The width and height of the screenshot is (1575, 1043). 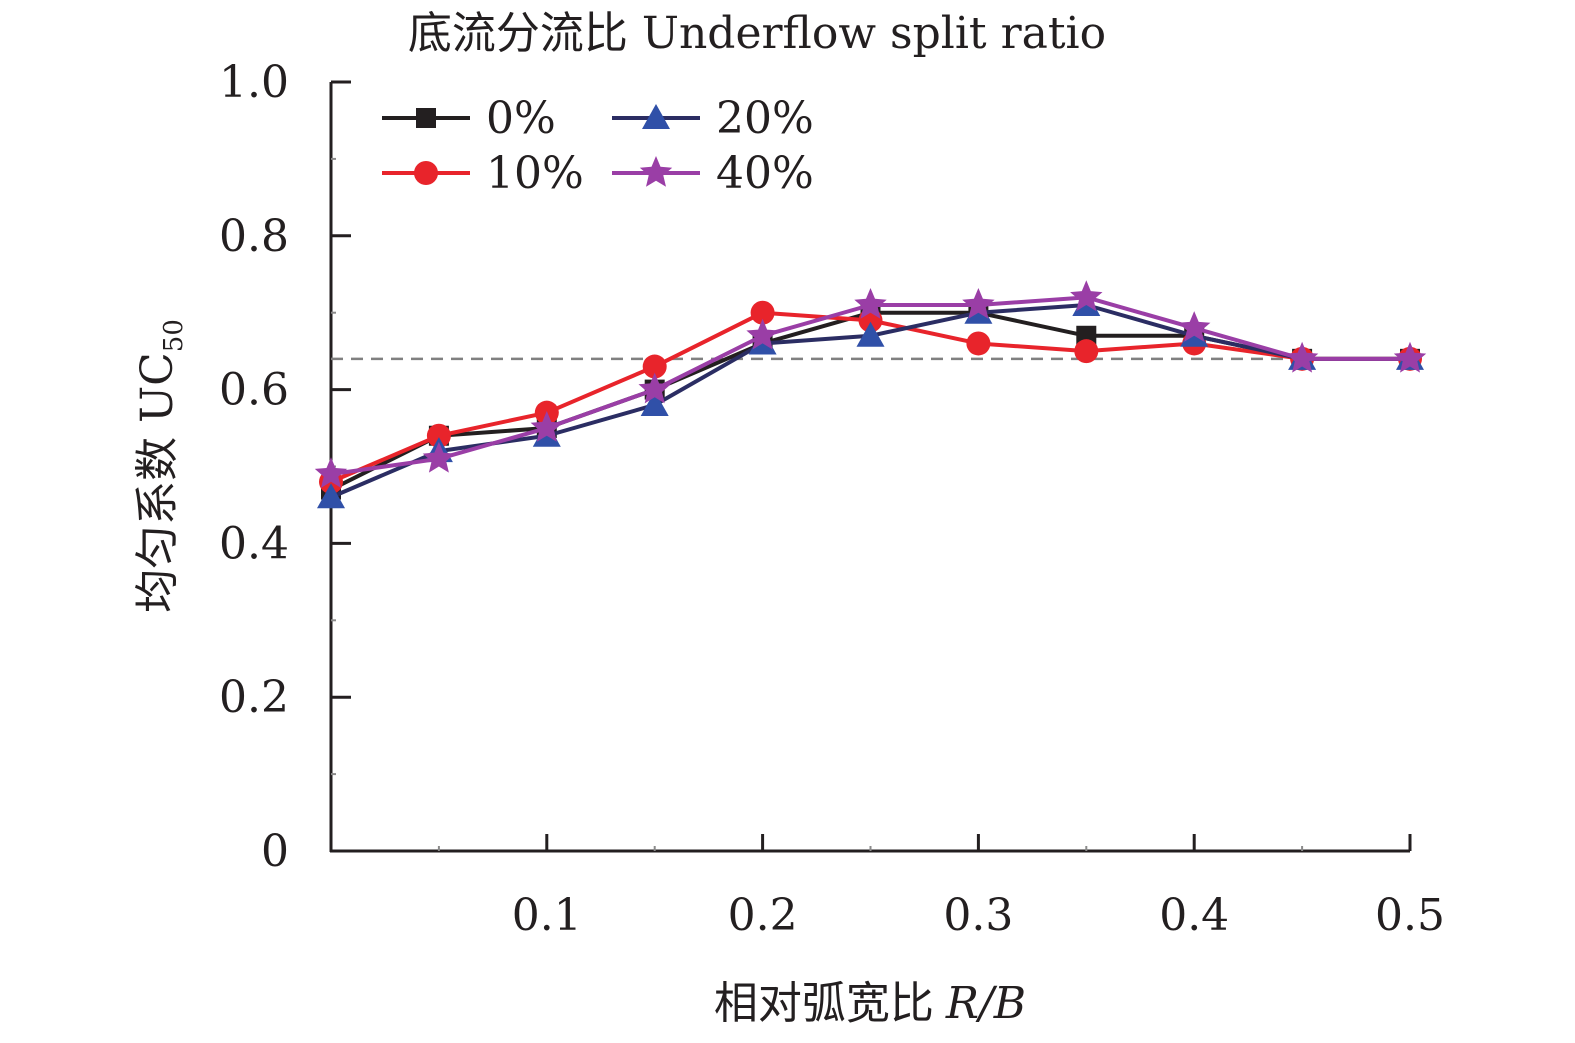 I want to click on x-tick-label: 0.5, so click(x=1410, y=915).